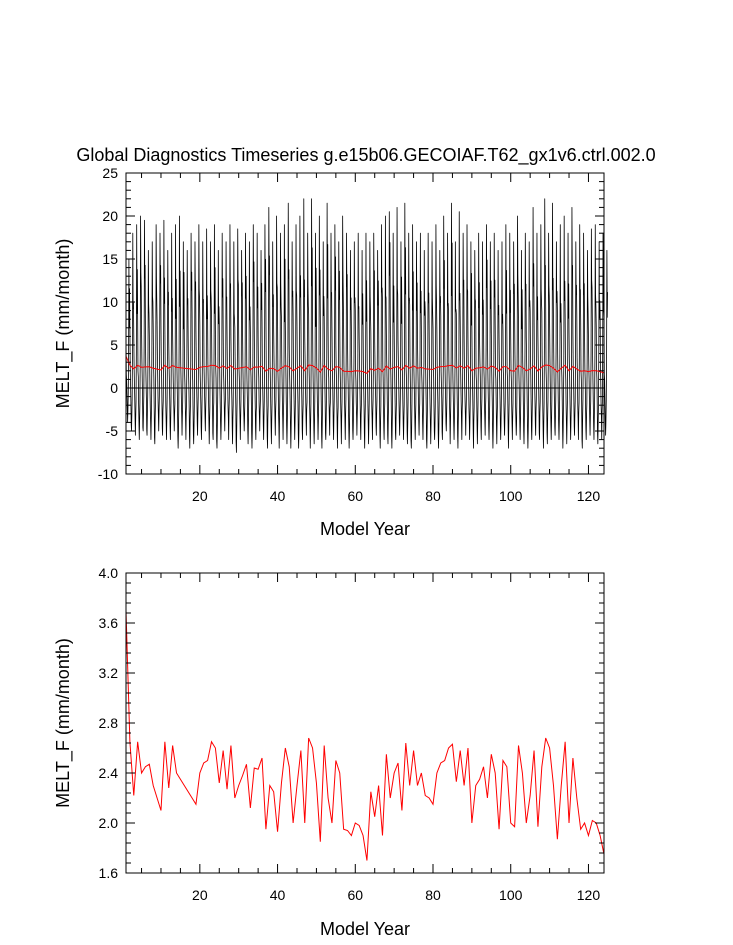 This screenshot has height=945, width=733. What do you see at coordinates (110, 173) in the screenshot?
I see `y-tick-label: 25` at bounding box center [110, 173].